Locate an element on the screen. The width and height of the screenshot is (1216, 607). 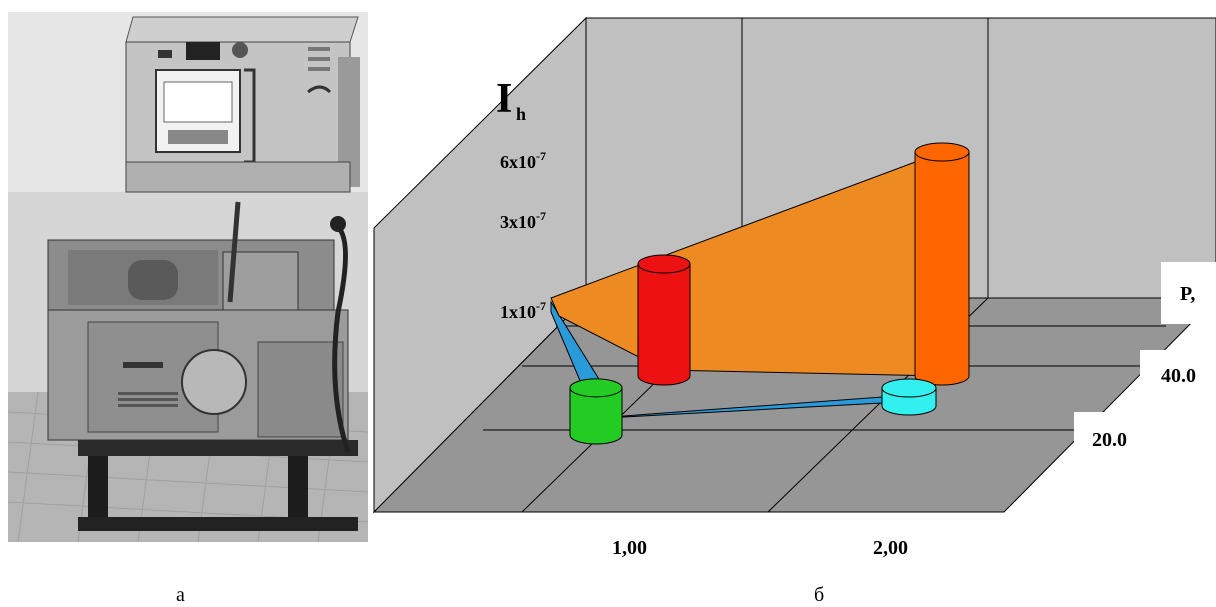
x-tick-label: 2,00 is located at coordinates (890, 548).